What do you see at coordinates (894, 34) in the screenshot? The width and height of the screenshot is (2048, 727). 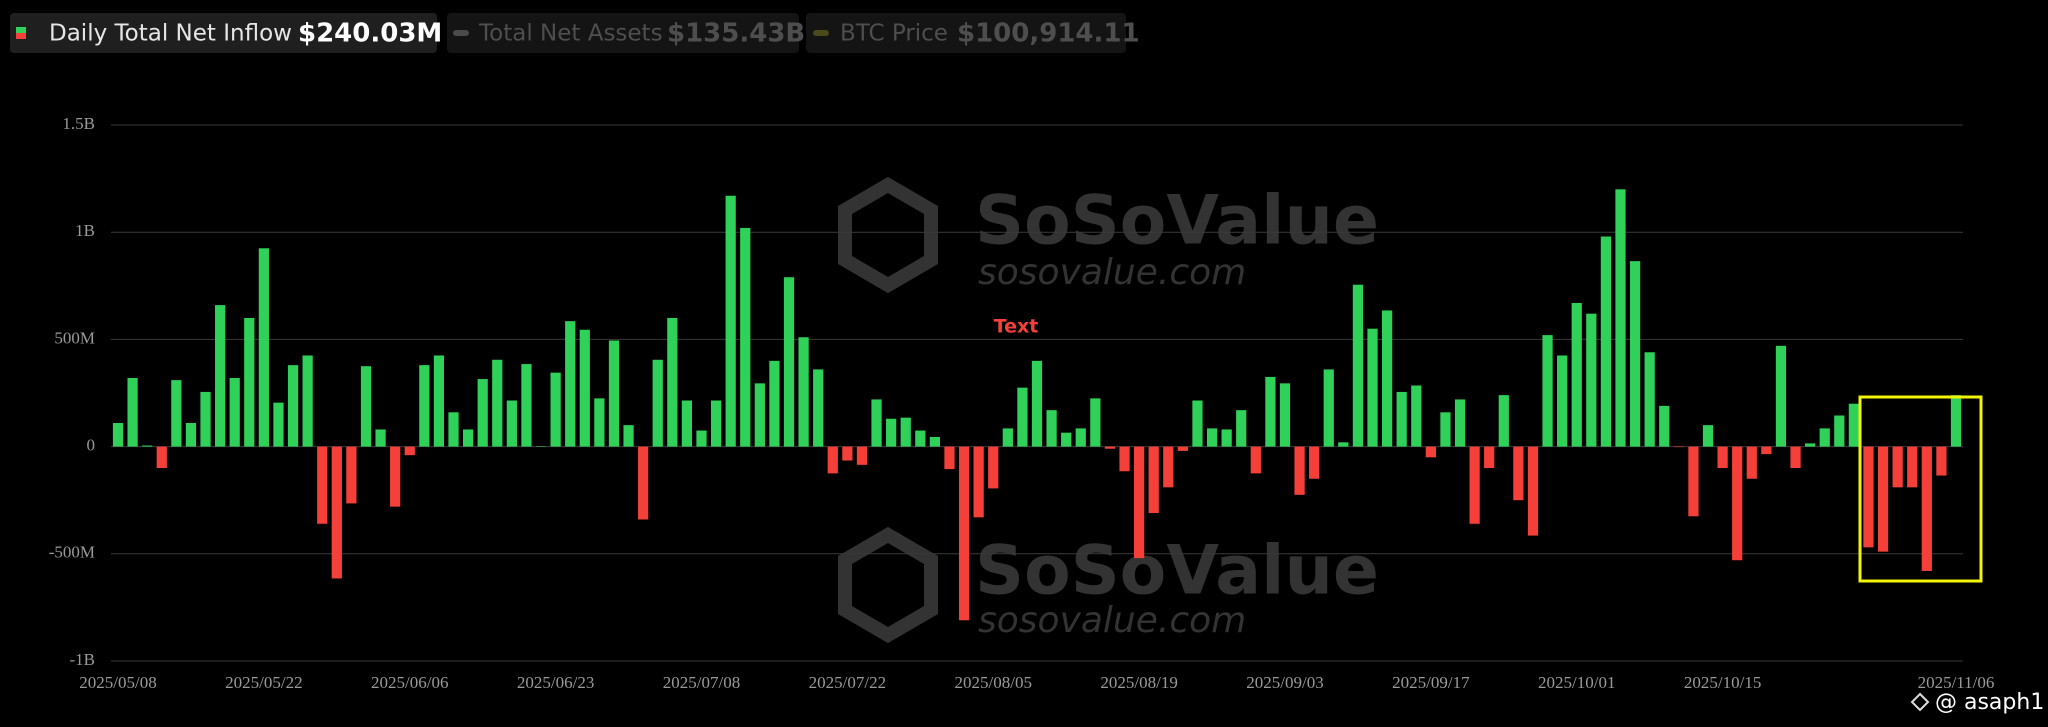 I see `legend-label: BTC Price` at bounding box center [894, 34].